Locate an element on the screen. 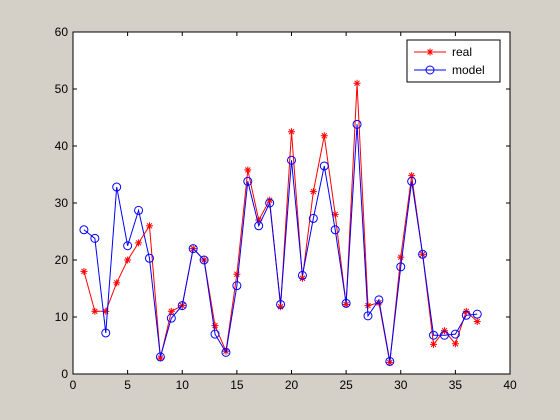  x-tick-label: 40 is located at coordinates (510, 385).